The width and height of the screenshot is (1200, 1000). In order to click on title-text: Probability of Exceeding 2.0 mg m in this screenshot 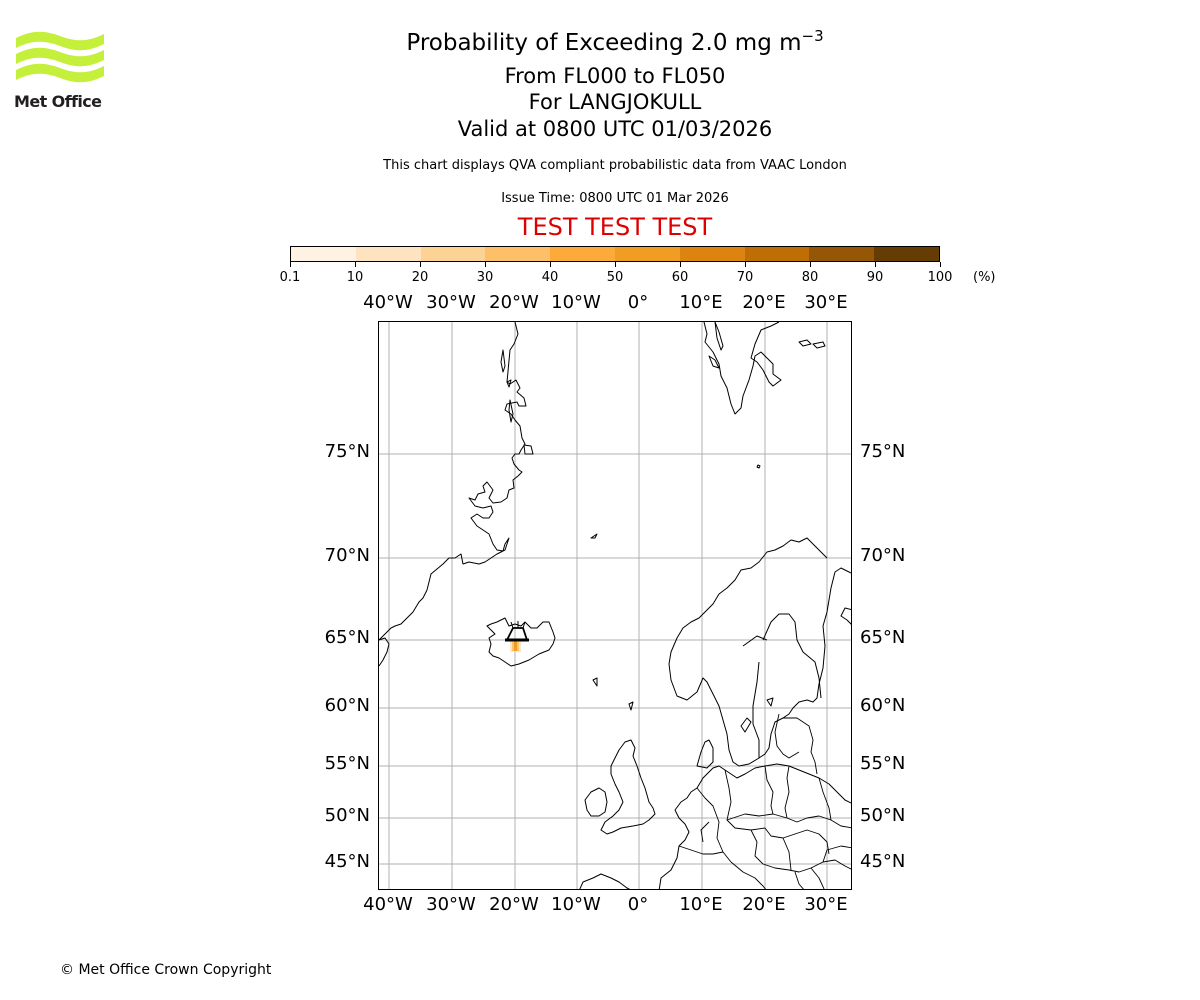, I will do `click(604, 43)`.